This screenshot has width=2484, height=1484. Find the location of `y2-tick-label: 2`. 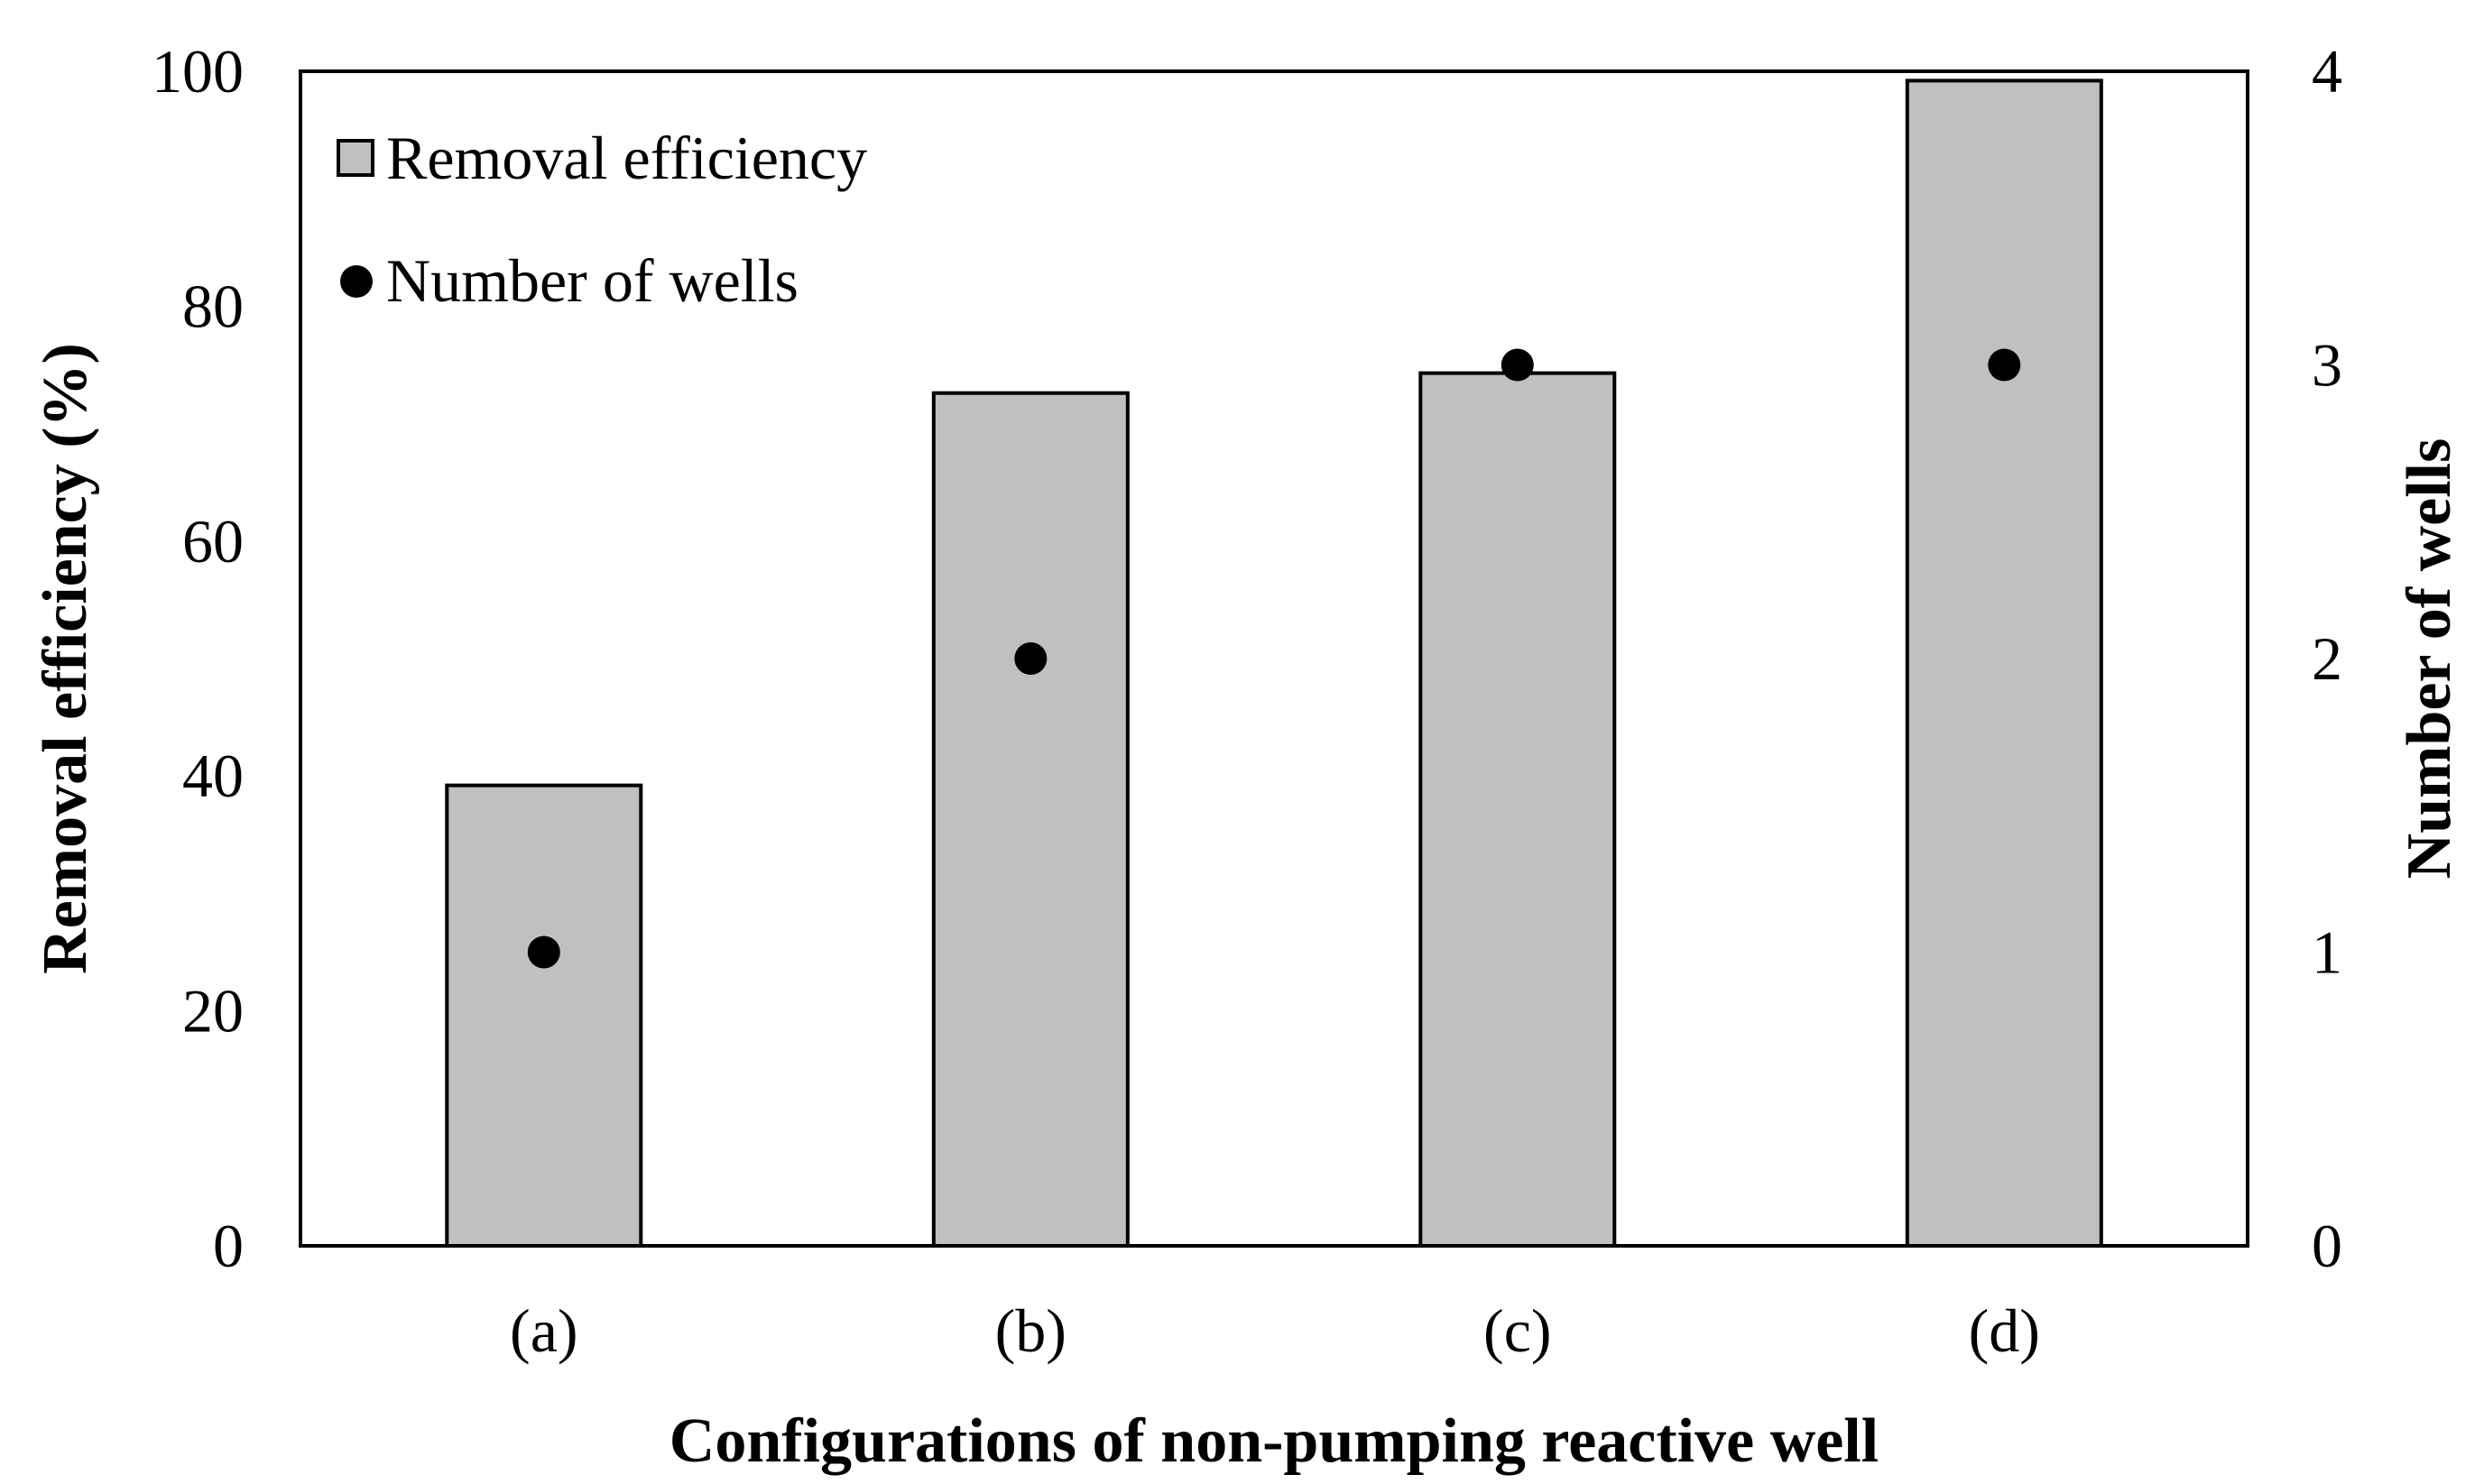

y2-tick-label: 2 is located at coordinates (2327, 658).